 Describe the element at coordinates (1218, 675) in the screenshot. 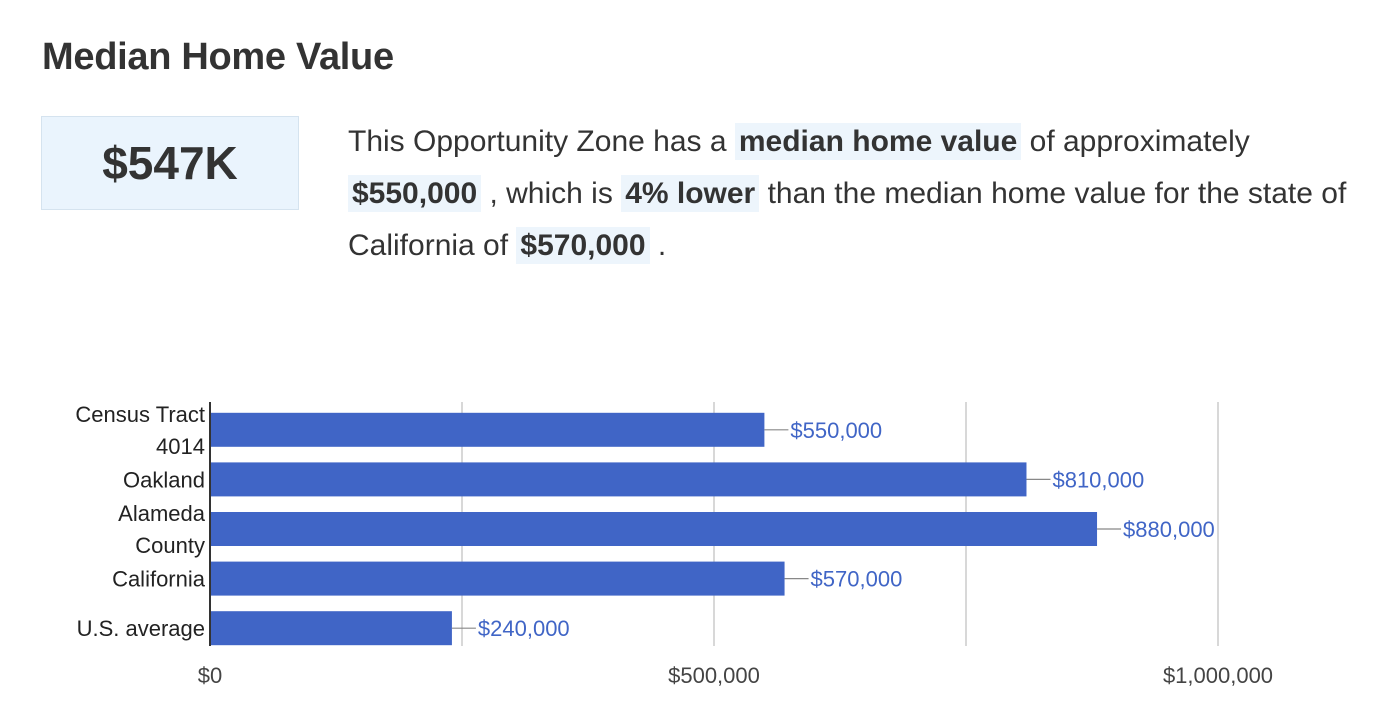

I see `x-tick-label-3: $1,000,000` at that location.